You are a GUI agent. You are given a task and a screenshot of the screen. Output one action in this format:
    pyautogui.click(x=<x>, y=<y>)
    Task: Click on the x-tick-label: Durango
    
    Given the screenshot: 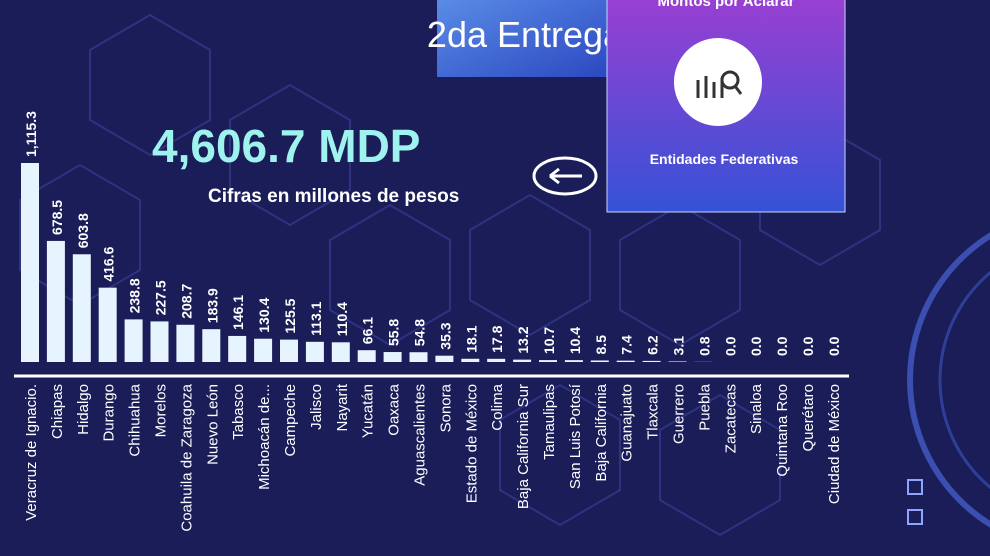 What is the action you would take?
    pyautogui.click(x=109, y=413)
    